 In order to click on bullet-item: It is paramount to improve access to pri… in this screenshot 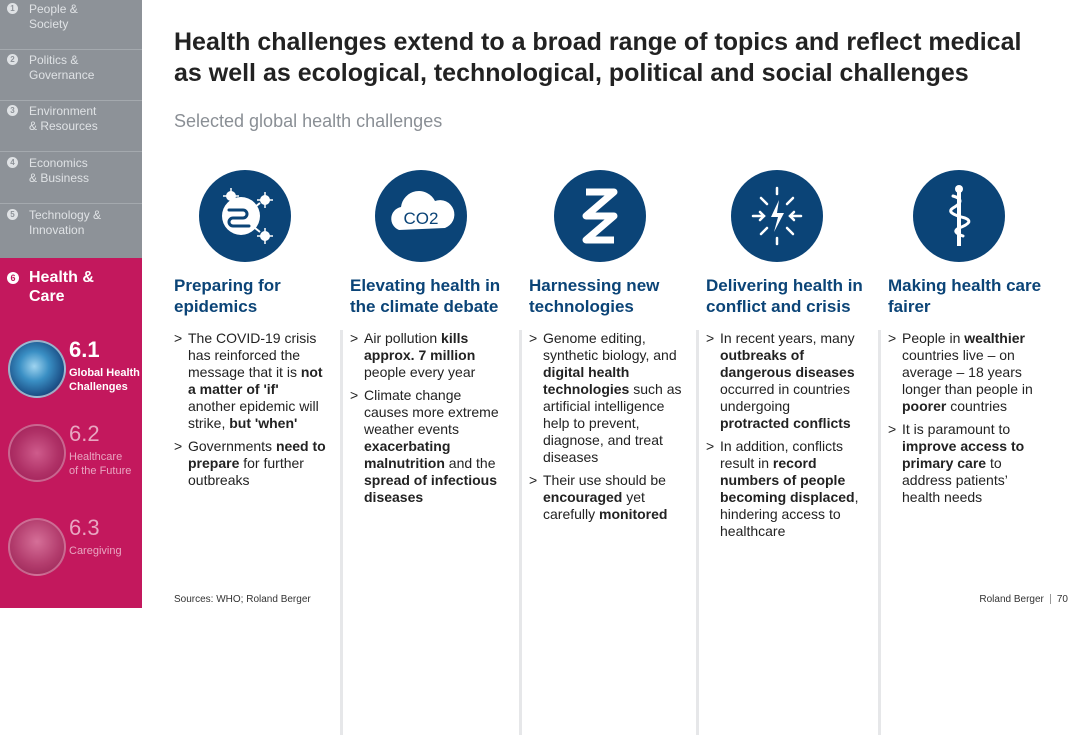, I will do `click(965, 463)`.